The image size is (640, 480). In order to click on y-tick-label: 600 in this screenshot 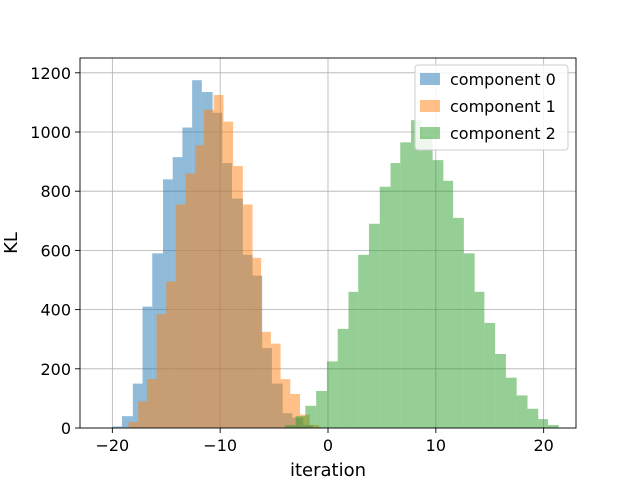, I will do `click(55, 250)`.